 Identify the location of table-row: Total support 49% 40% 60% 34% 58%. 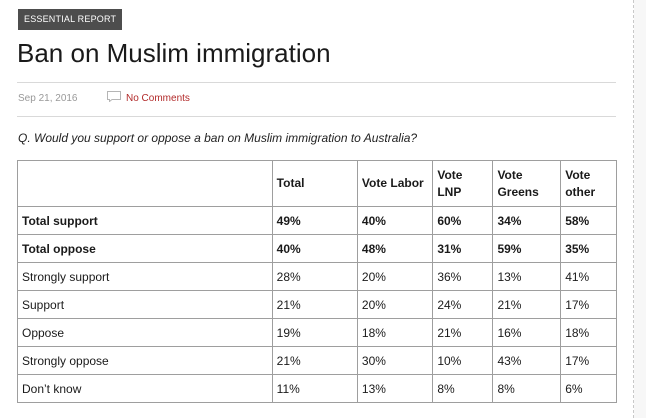
(317, 220).